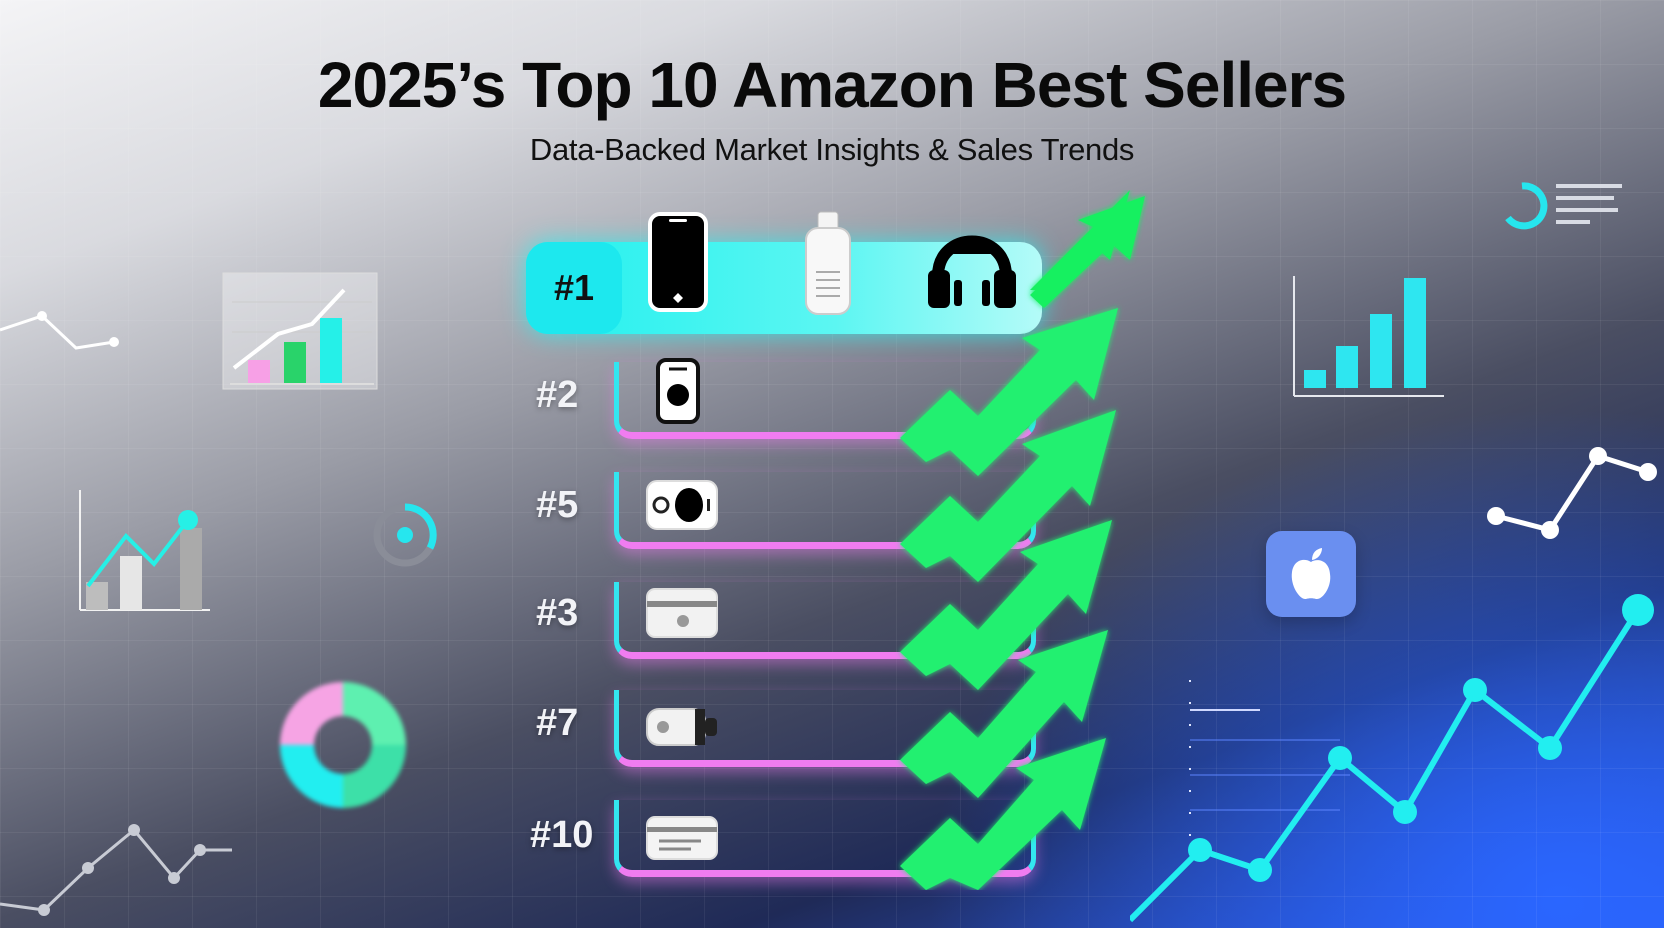 This screenshot has width=1664, height=928. Describe the element at coordinates (59, 330) in the screenshot. I see `line-sparkline-icon` at that location.